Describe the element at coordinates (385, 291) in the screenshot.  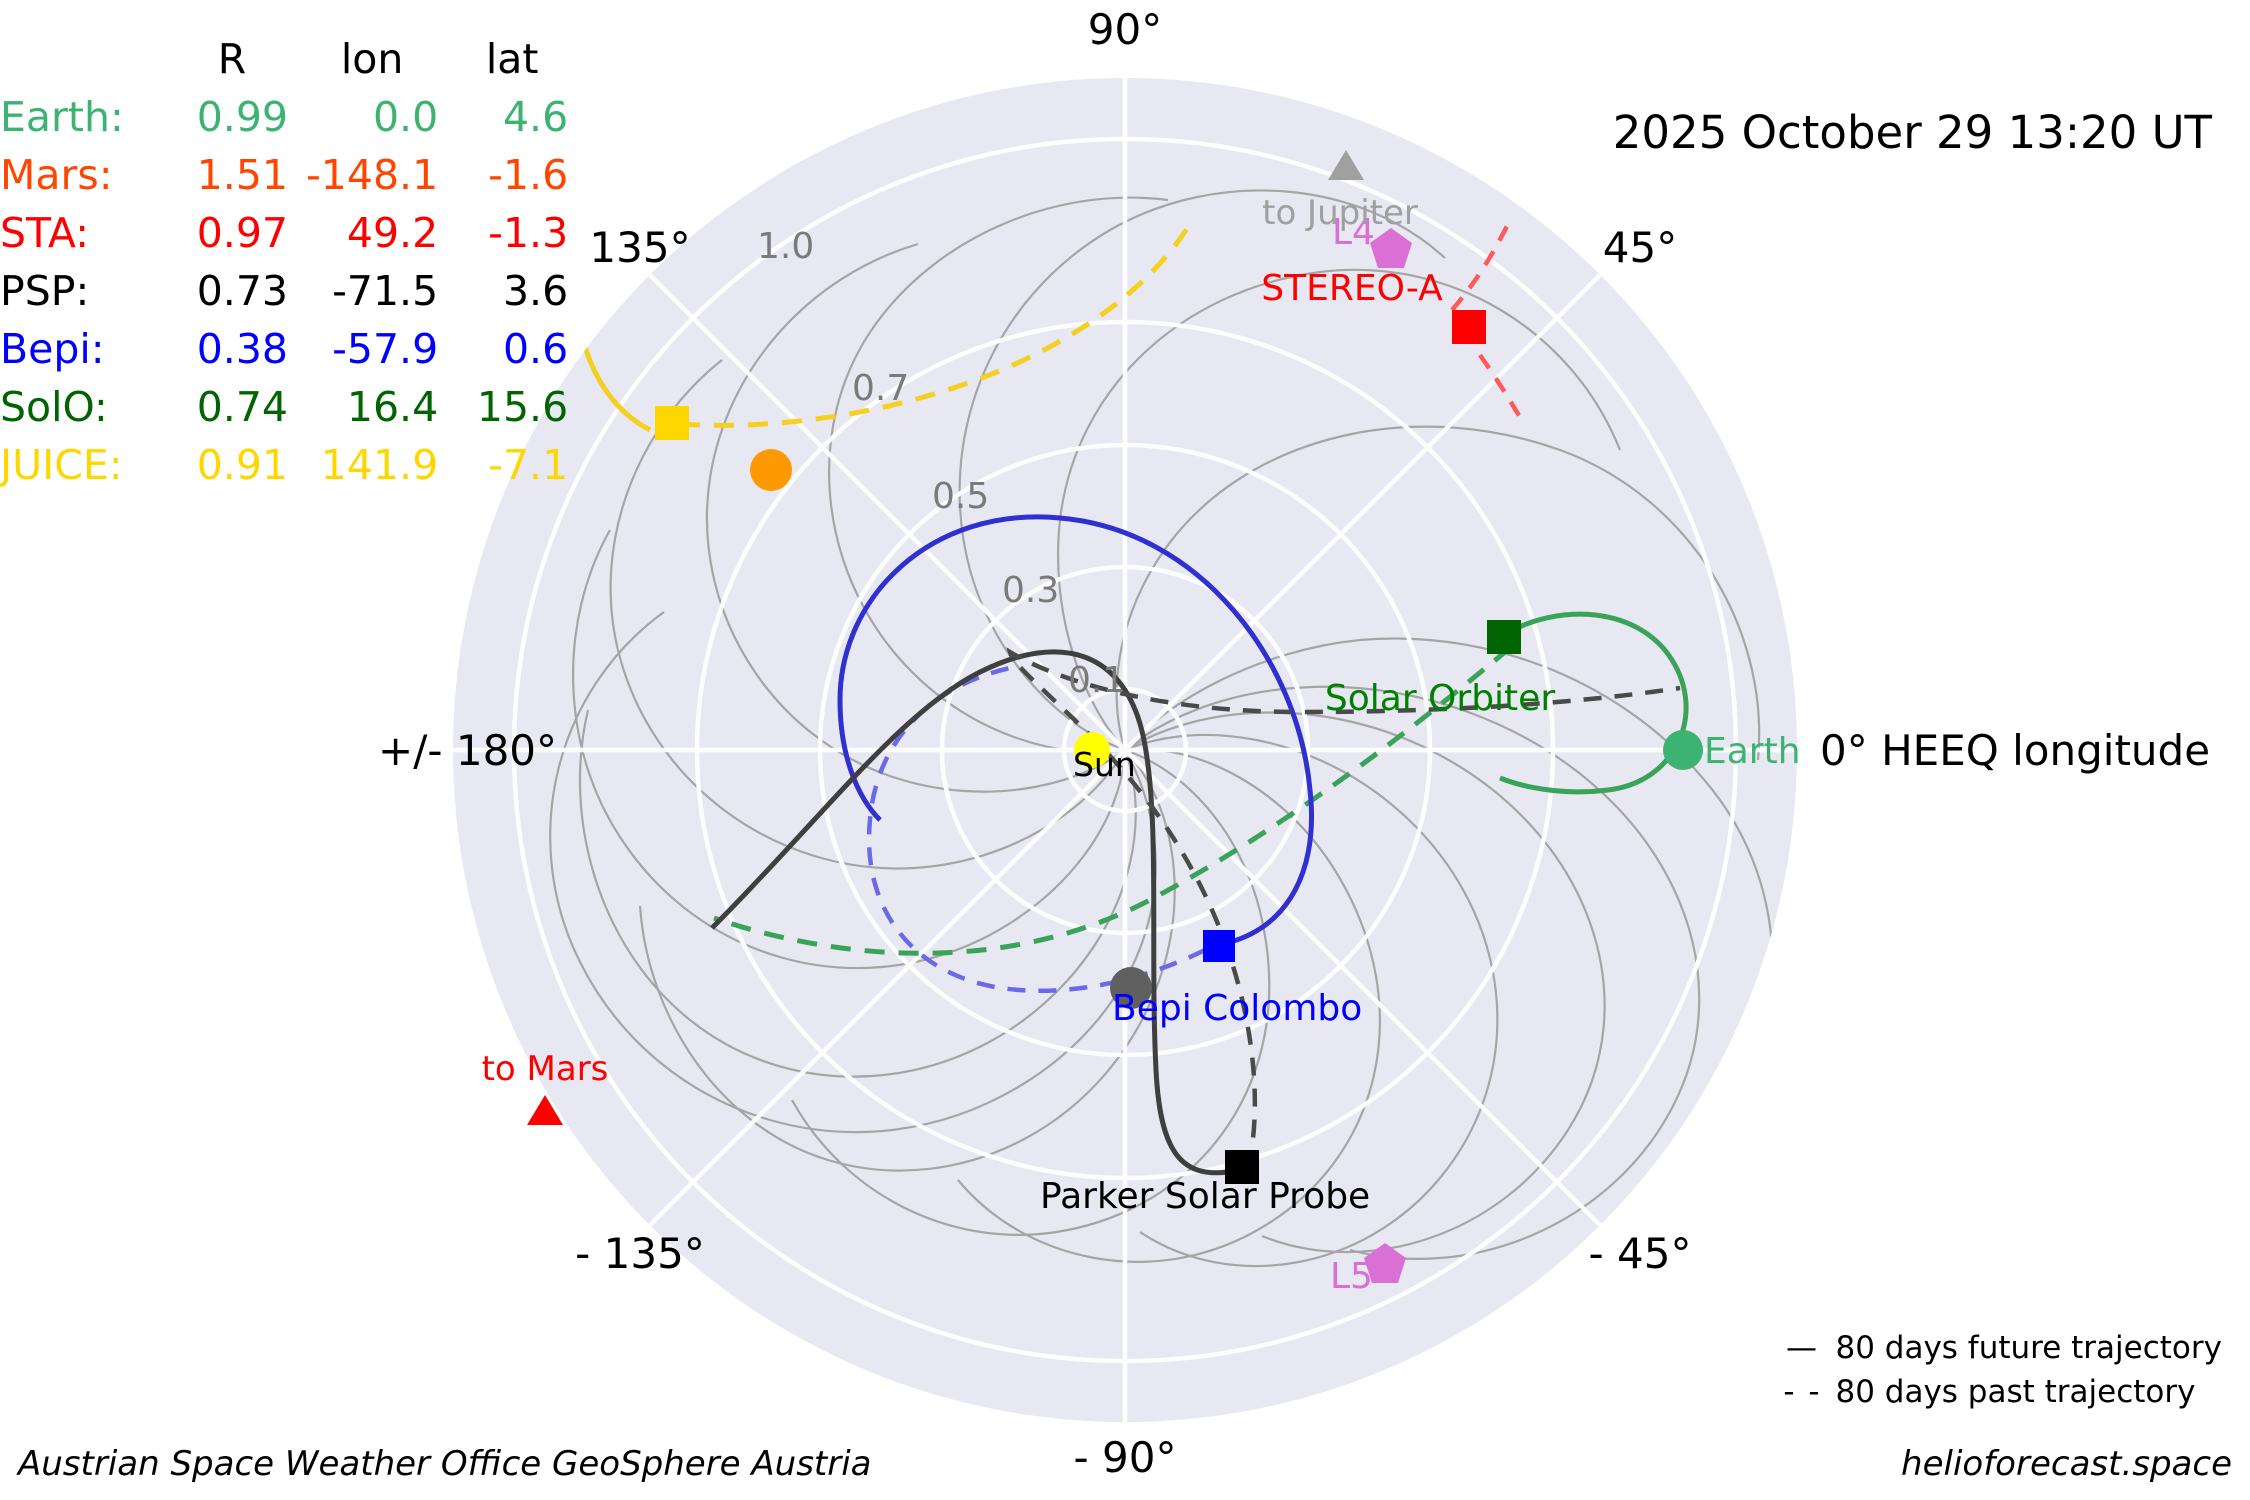
I see `row-psp-lon: -71.5` at that location.